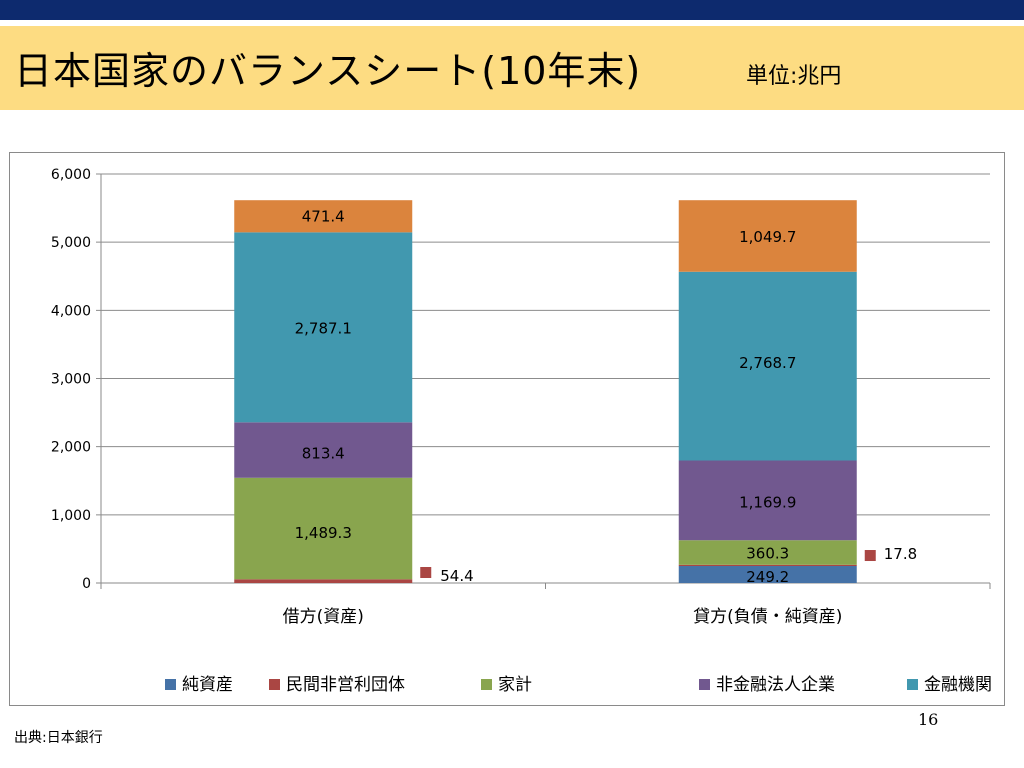  What do you see at coordinates (767, 617) in the screenshot?
I see `x-tick-label: 貸方(負債・純資産)` at bounding box center [767, 617].